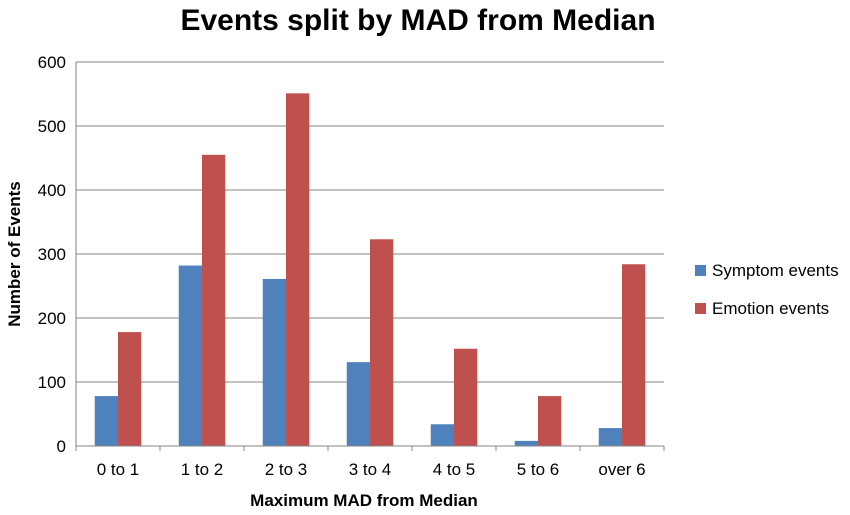 Image resolution: width=850 pixels, height=515 pixels. Describe the element at coordinates (52, 62) in the screenshot. I see `y-tick-label: 600` at that location.